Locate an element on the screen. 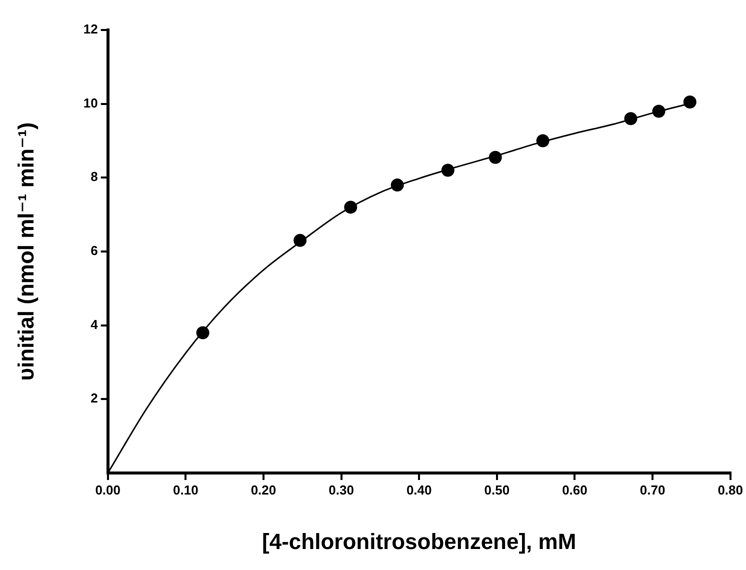  x-tick-label: 0.30 is located at coordinates (341, 490).